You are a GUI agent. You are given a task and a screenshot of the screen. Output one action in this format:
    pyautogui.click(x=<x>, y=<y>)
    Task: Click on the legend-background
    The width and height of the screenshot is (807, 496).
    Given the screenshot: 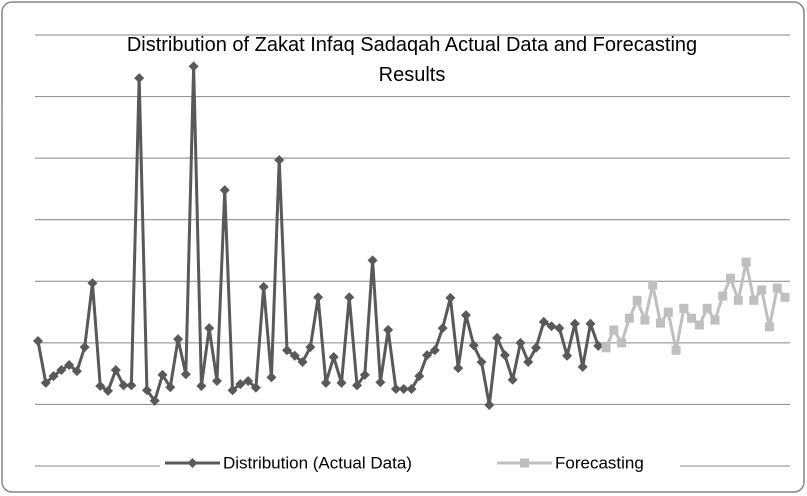 What is the action you would take?
    pyautogui.click(x=420, y=464)
    